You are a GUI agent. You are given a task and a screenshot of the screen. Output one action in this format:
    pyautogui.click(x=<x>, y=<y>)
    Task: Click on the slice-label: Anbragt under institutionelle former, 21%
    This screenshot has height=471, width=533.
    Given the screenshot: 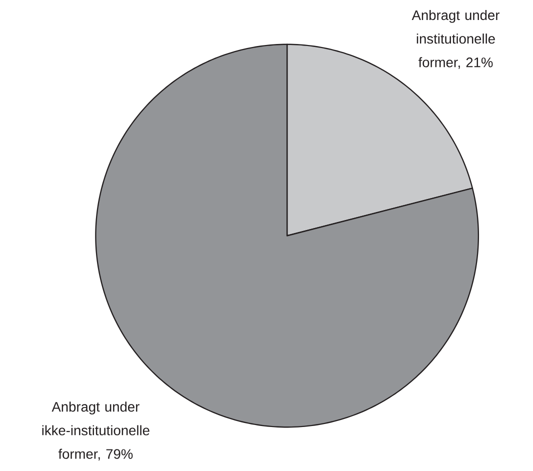 What is the action you would take?
    pyautogui.click(x=456, y=40)
    